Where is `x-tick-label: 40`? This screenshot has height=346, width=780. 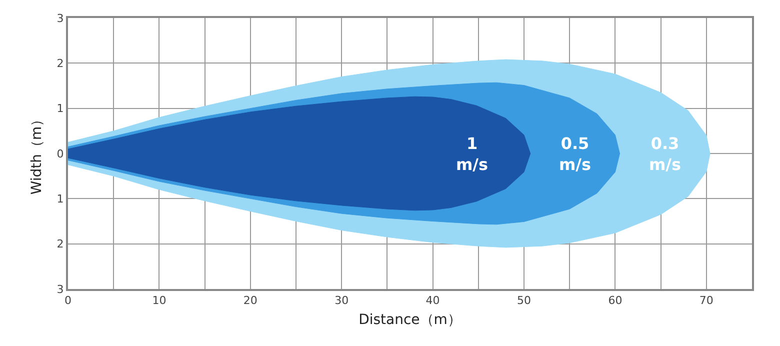
x-tick-label: 40 is located at coordinates (433, 301).